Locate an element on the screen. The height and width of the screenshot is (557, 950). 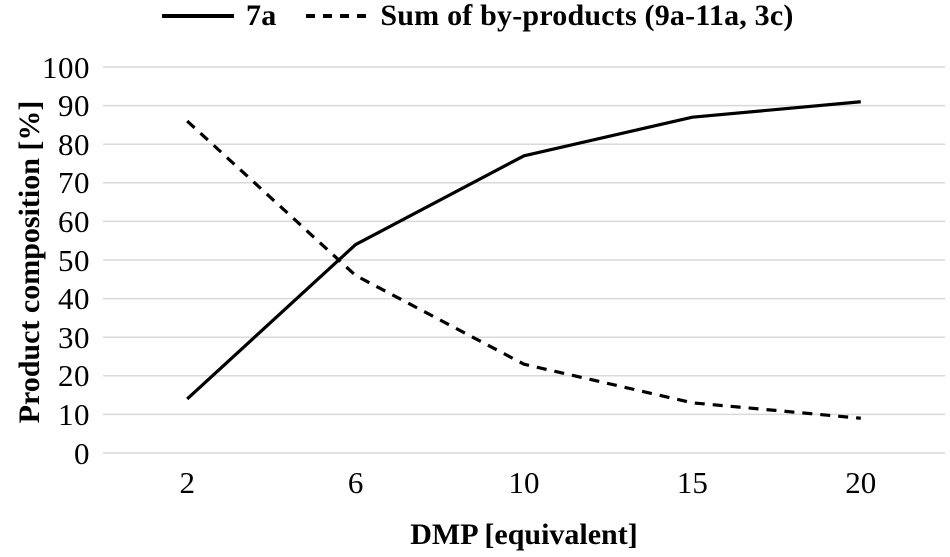
y-tick-label: 20 is located at coordinates (74, 376).